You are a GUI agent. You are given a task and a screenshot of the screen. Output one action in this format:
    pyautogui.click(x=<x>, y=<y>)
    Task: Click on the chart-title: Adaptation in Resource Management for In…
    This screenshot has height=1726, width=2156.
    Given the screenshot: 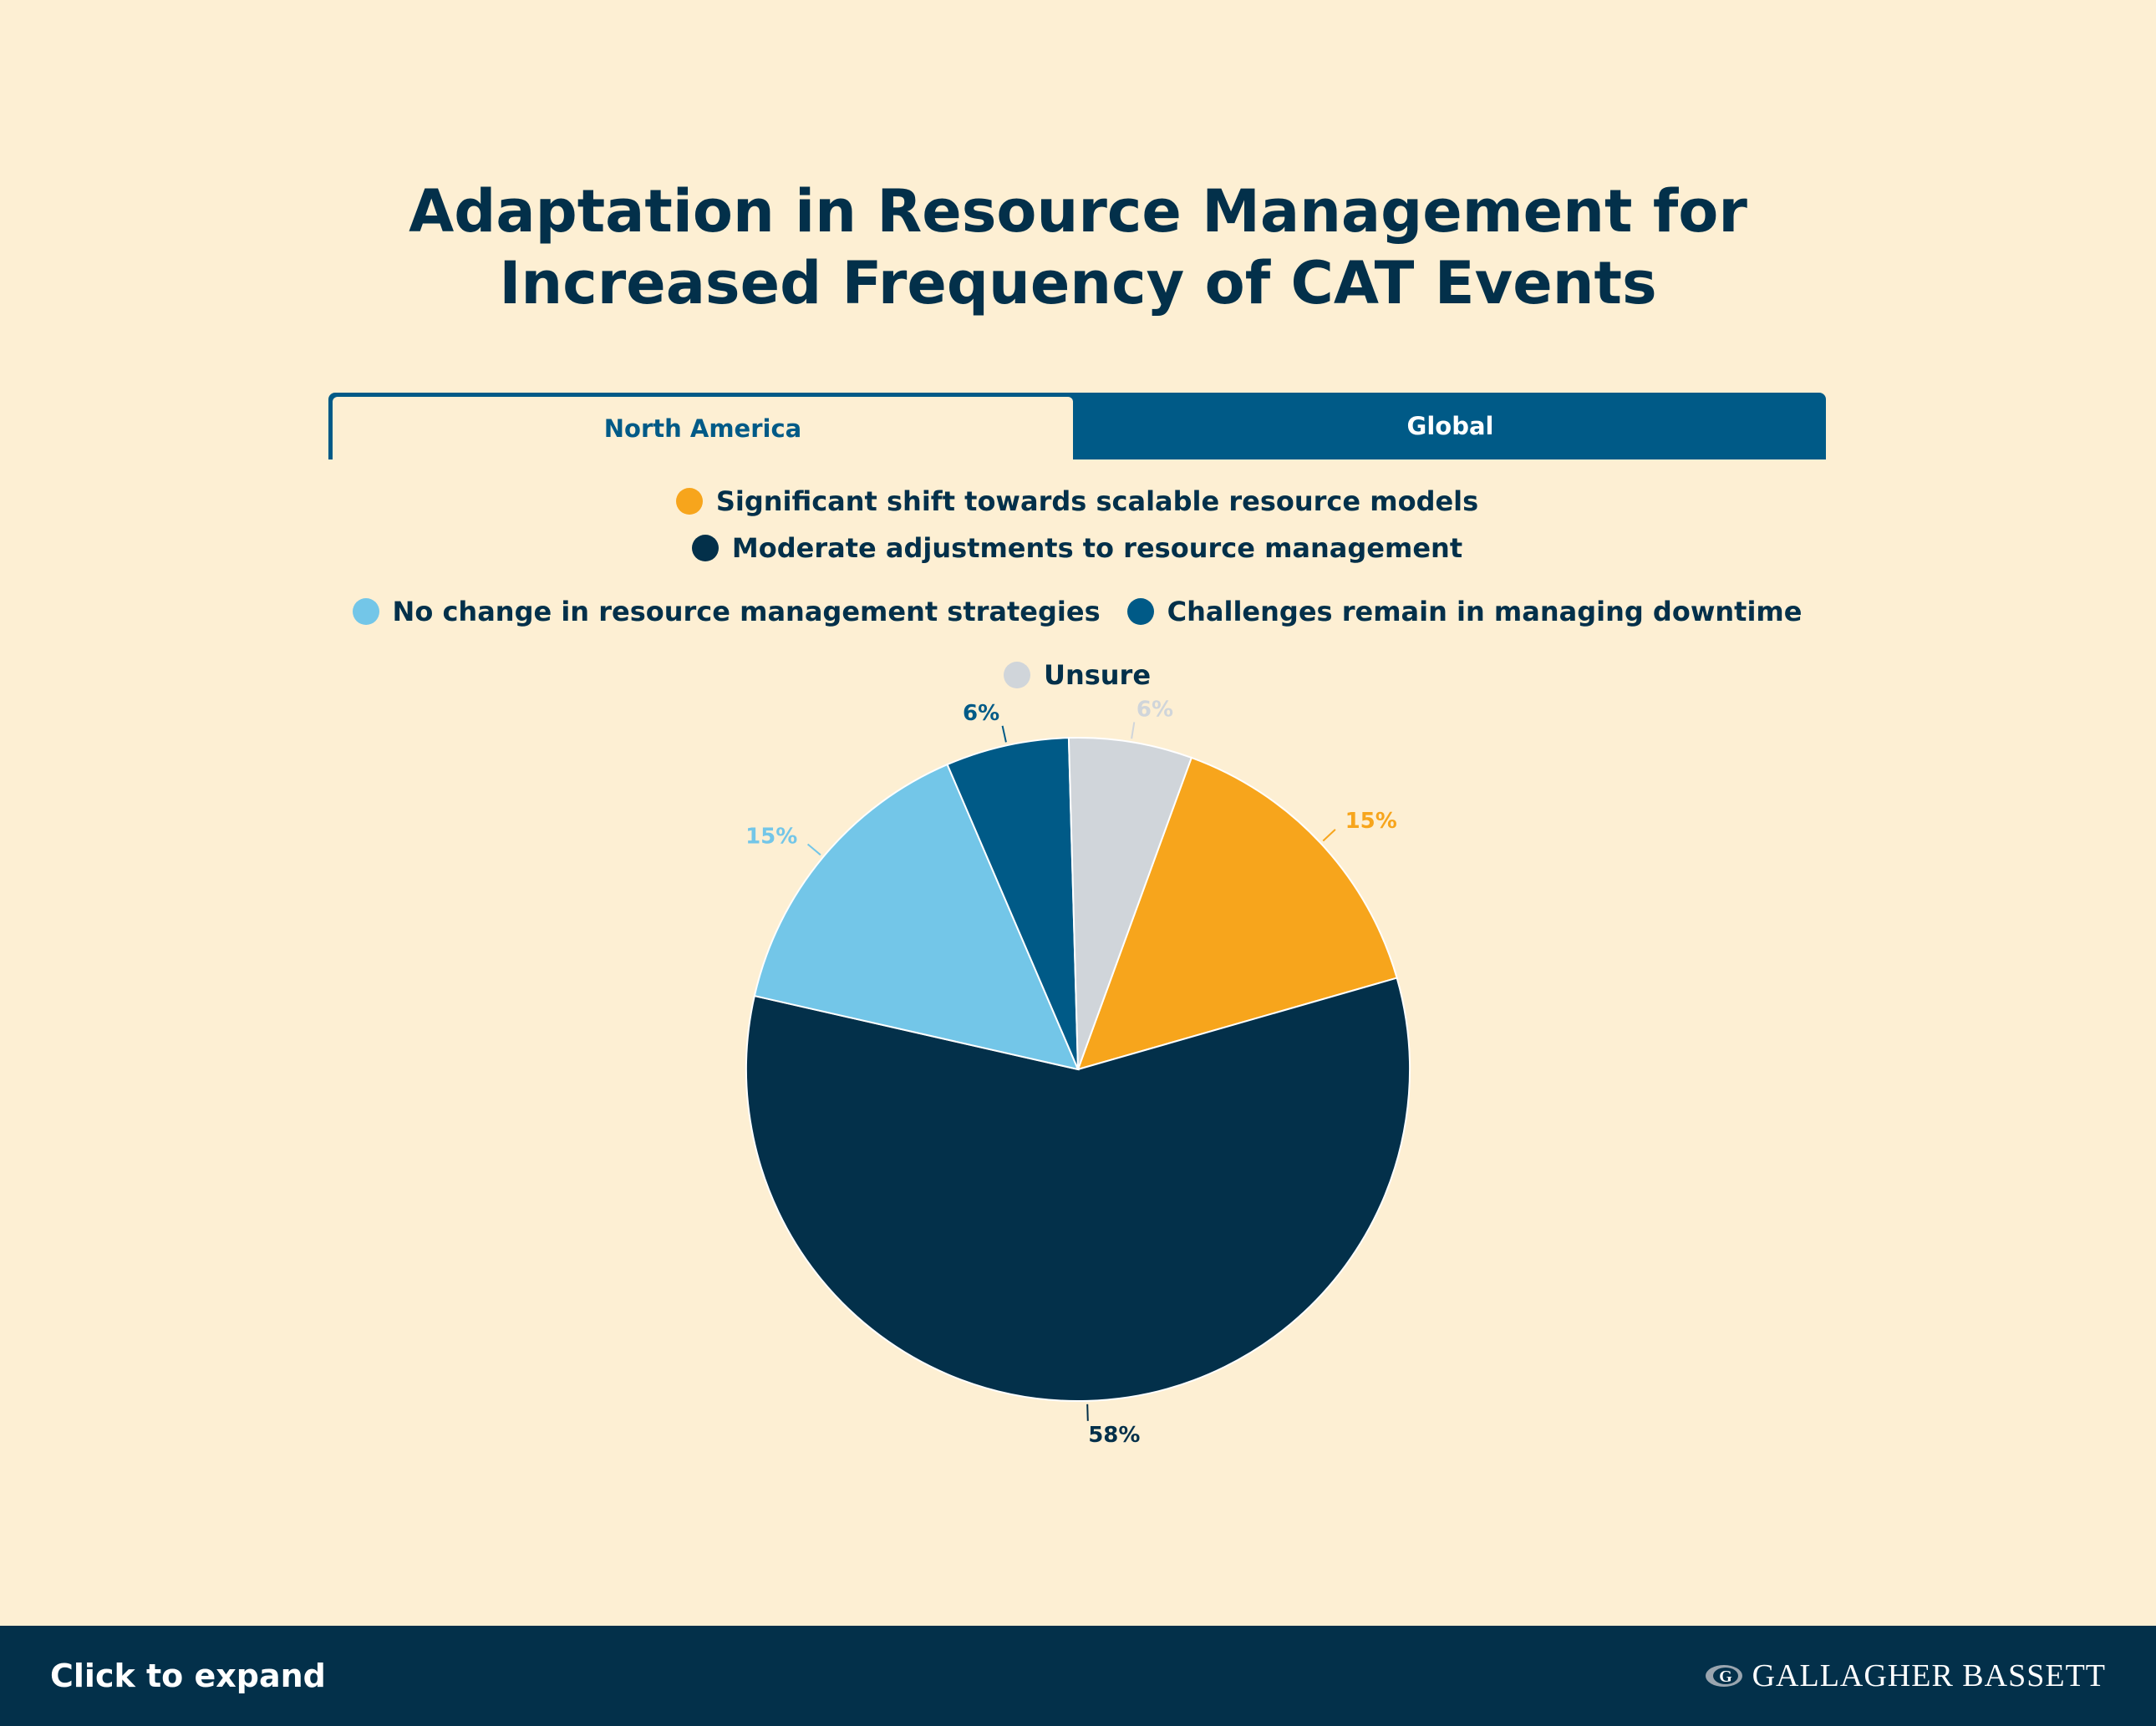 What is the action you would take?
    pyautogui.click(x=1078, y=247)
    